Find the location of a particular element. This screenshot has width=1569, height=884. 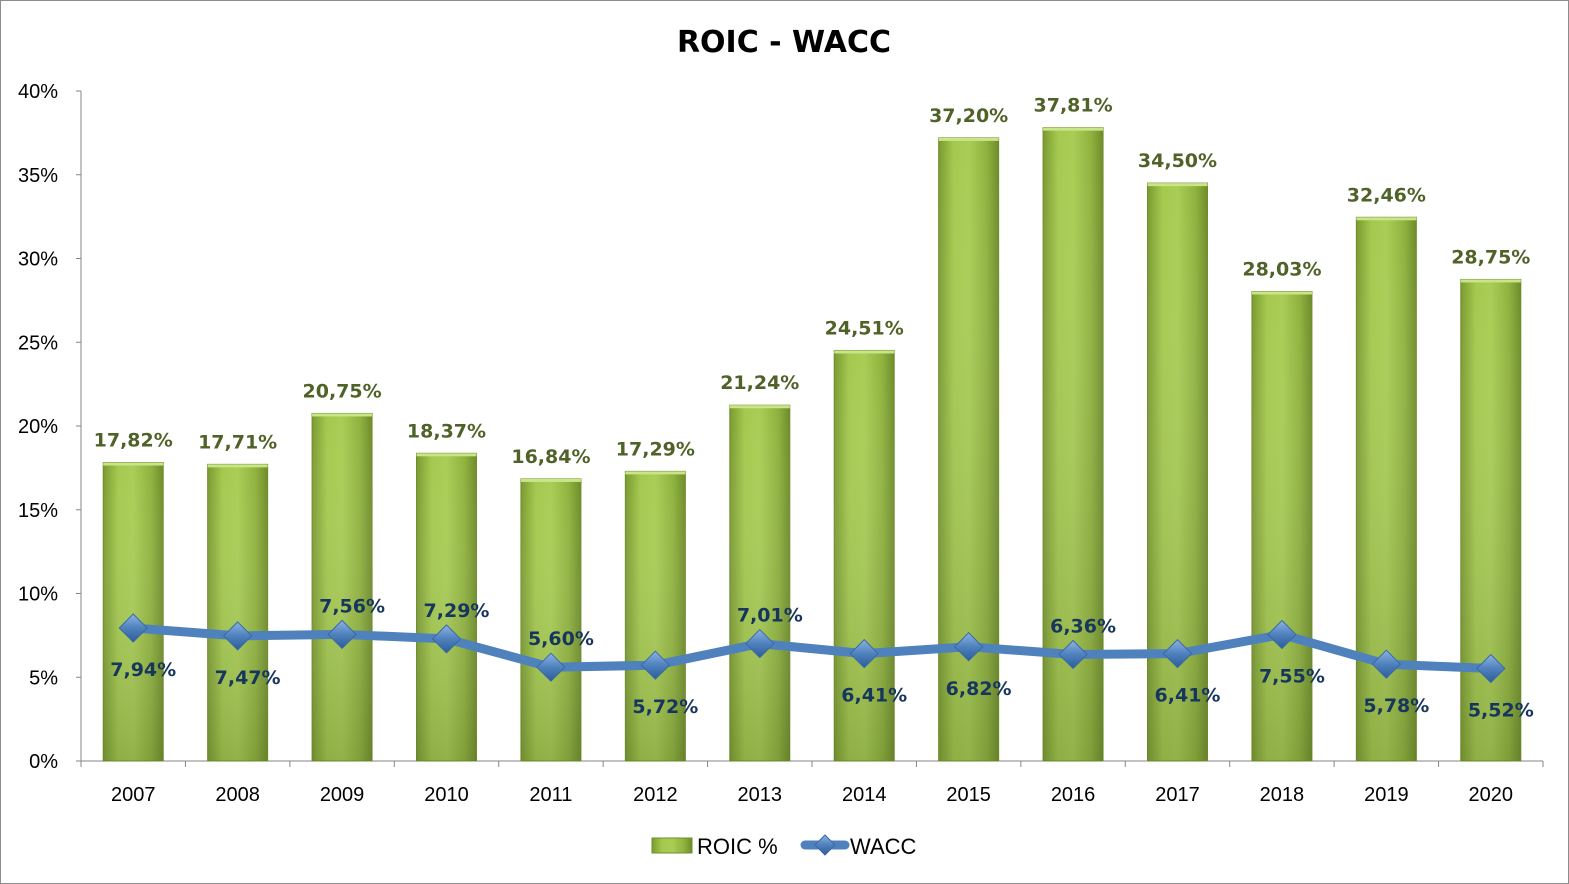

x-tick-label: 2011 is located at coordinates (550, 795).